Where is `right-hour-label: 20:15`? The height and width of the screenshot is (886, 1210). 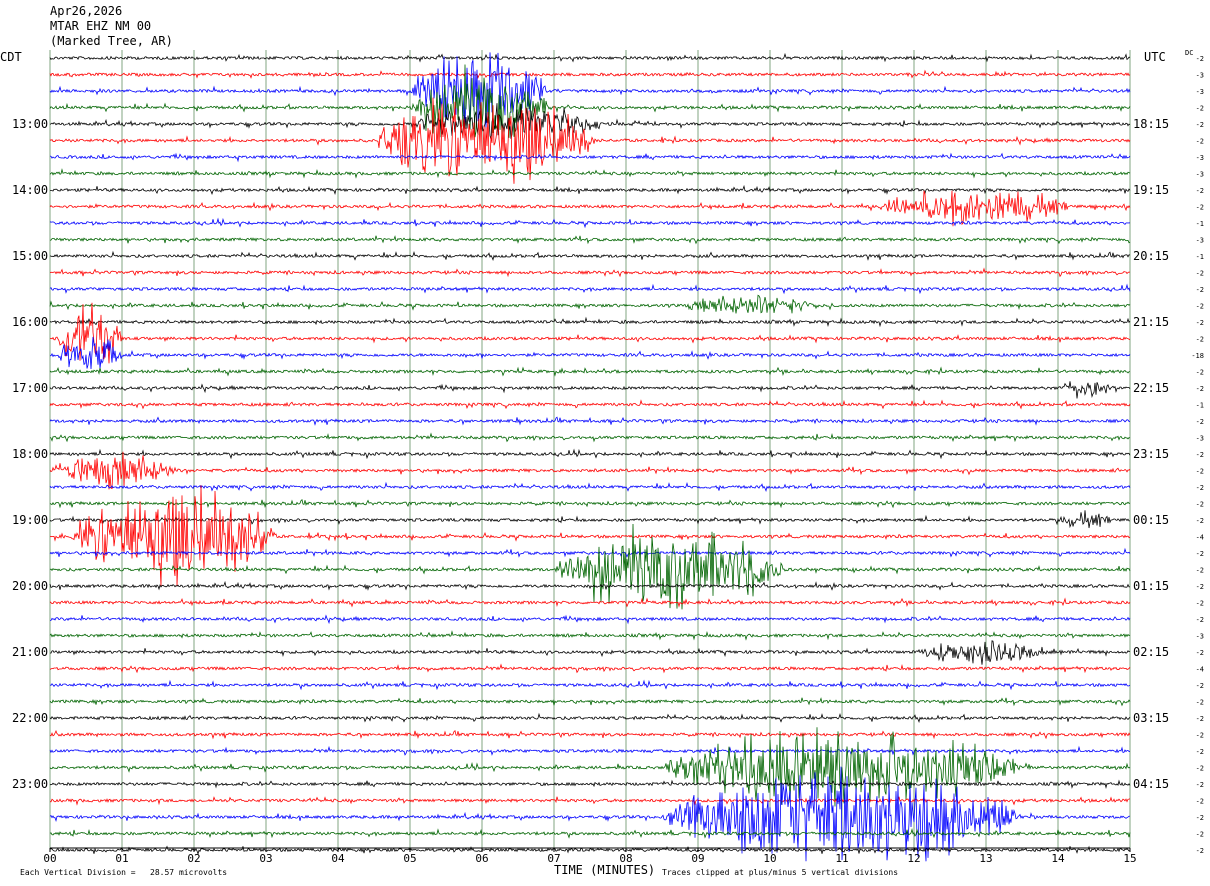
right-hour-label: 20:15 is located at coordinates (1151, 256).